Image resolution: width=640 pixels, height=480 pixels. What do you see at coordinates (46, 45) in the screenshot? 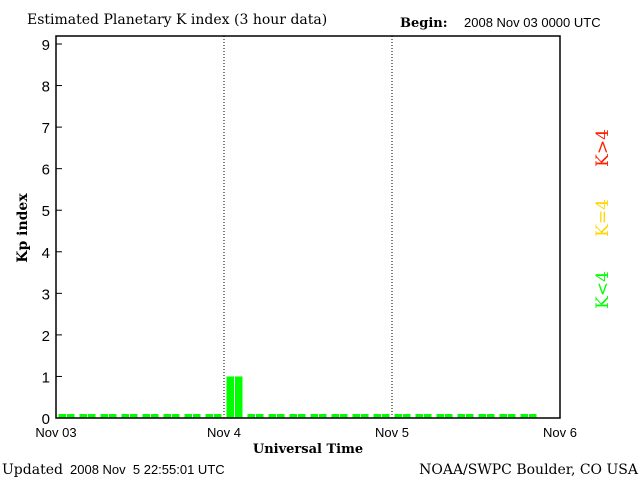
I see `y-tick-label: 9` at bounding box center [46, 45].